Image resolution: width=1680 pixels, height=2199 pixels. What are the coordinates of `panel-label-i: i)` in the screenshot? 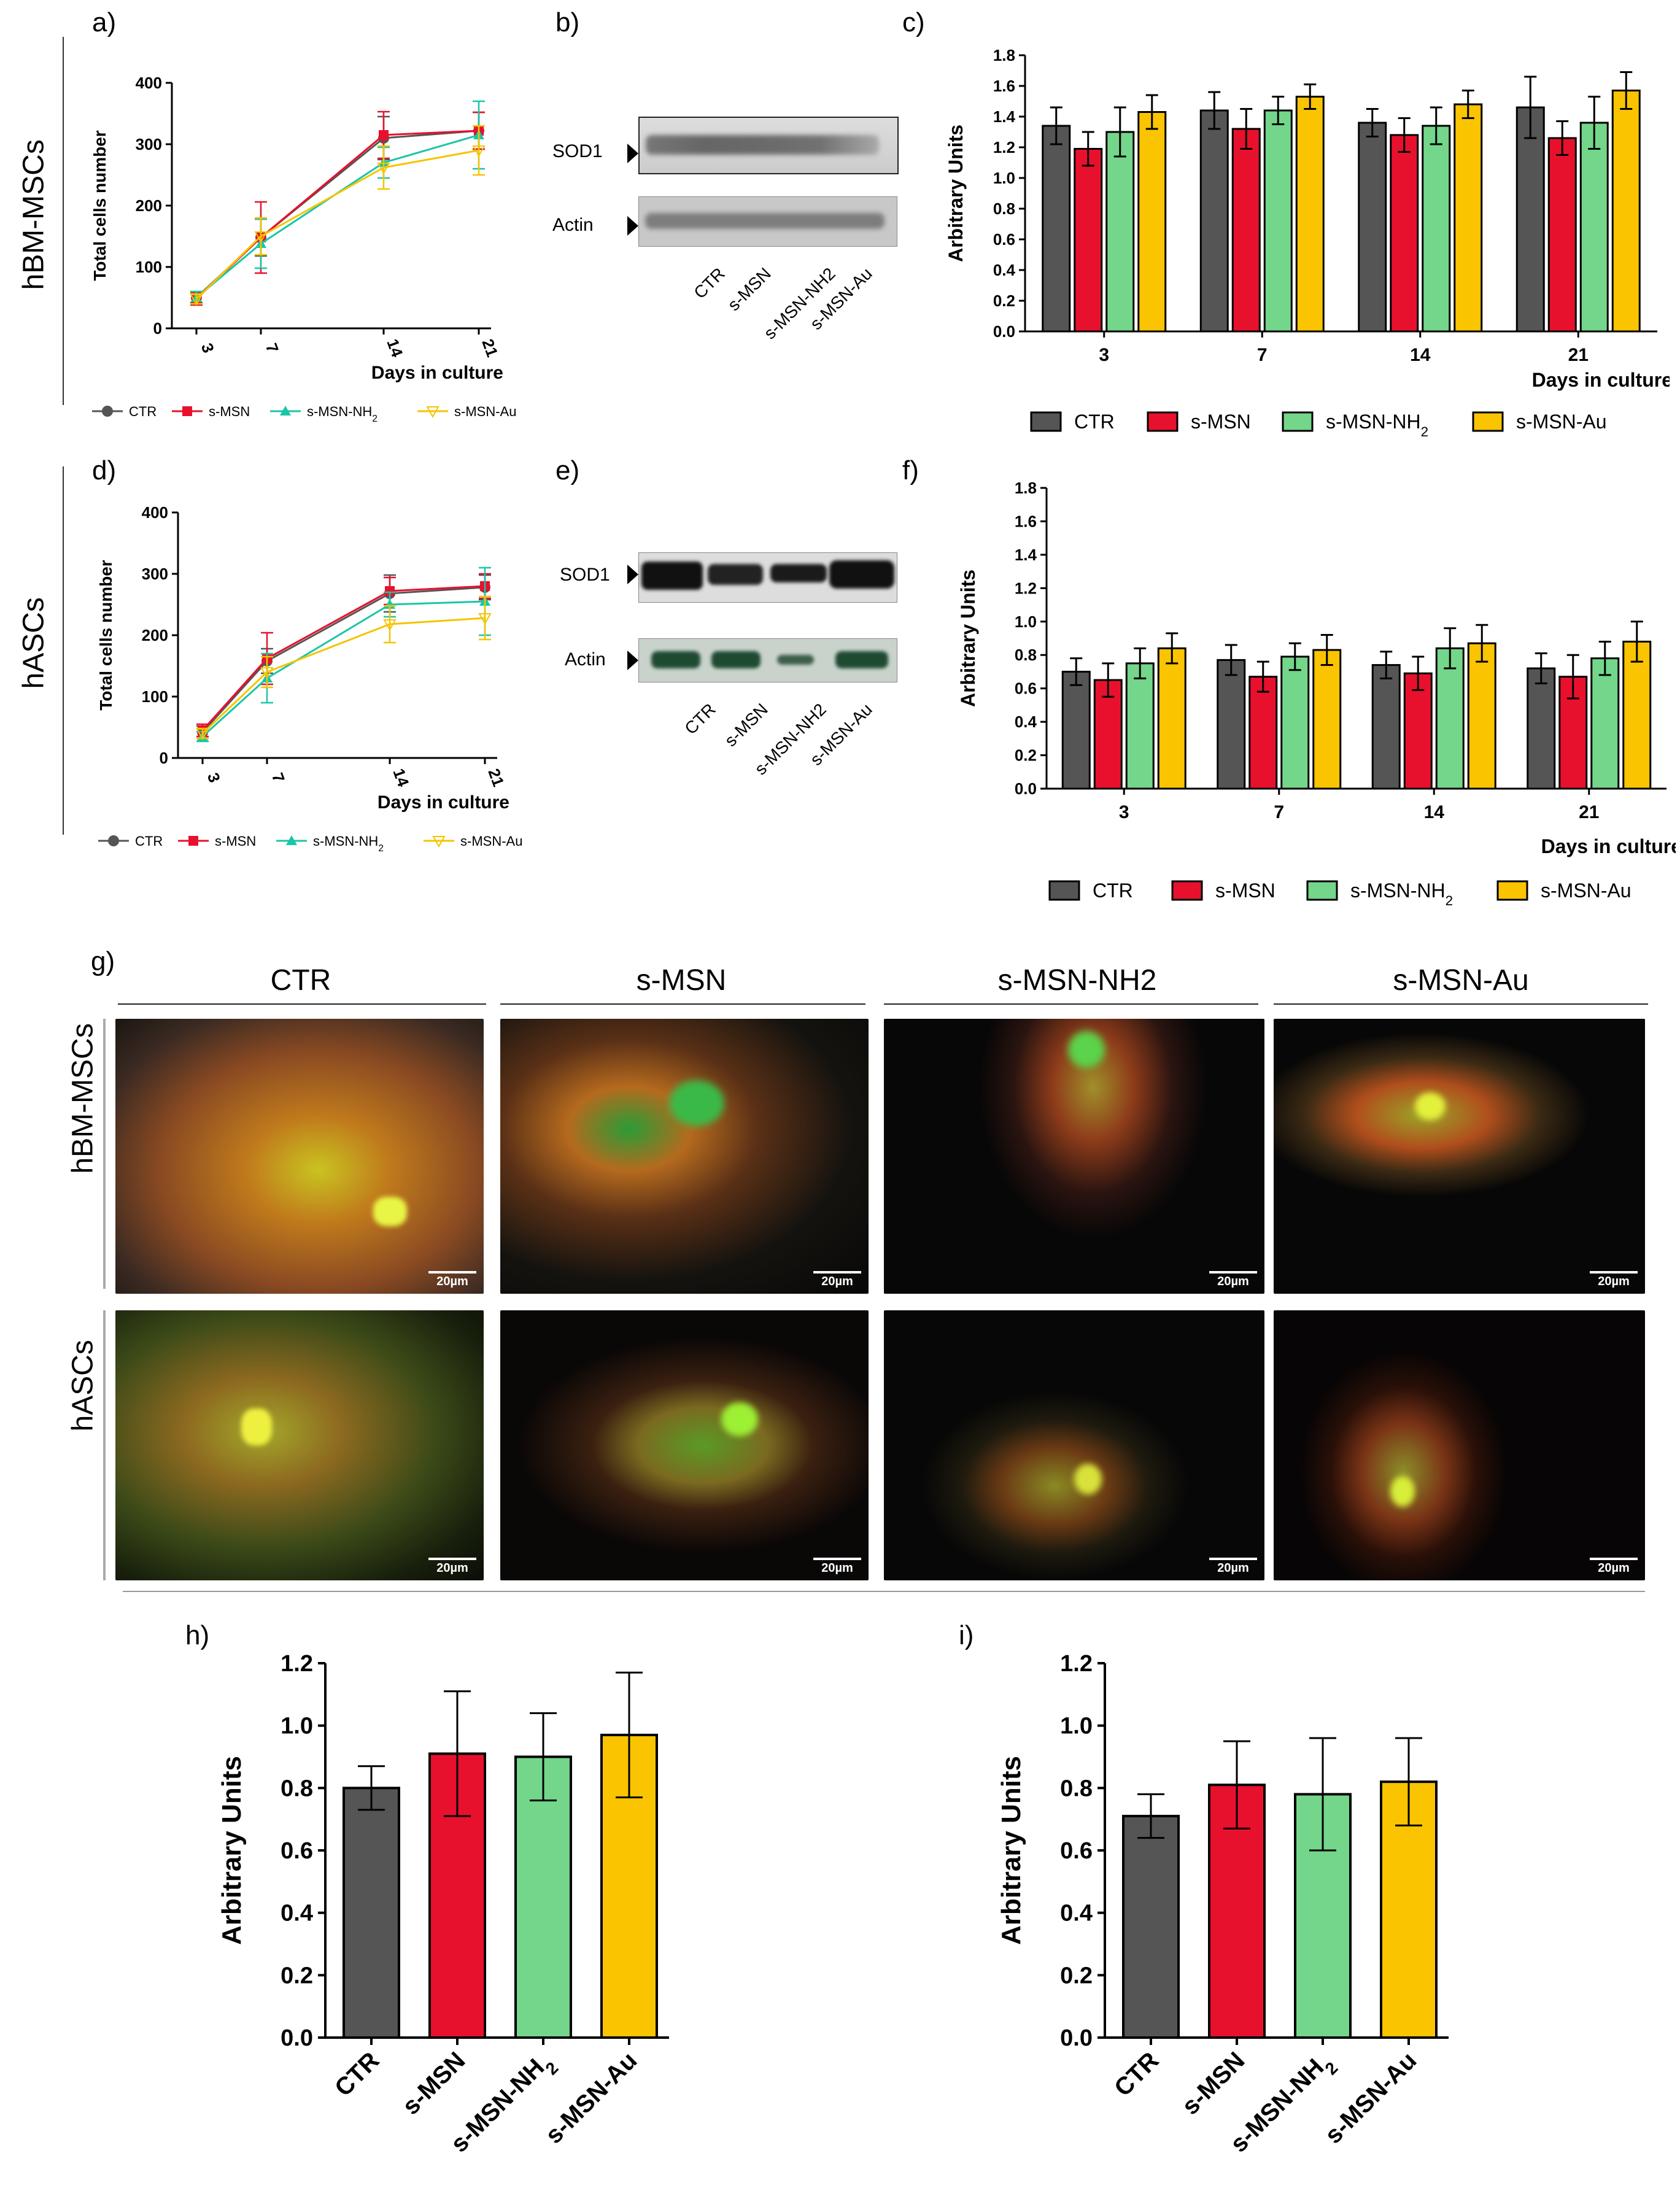 It's located at (967, 1635).